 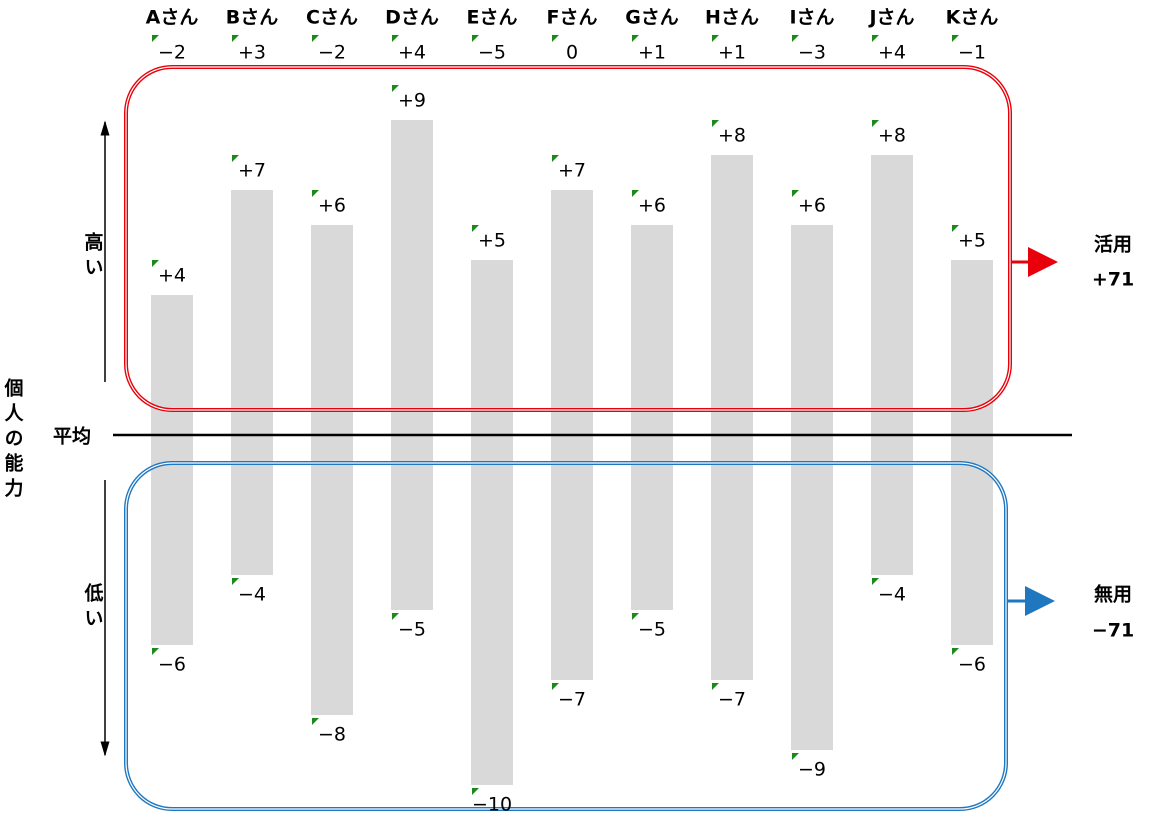 I want to click on category-label: Gさん, so click(x=652, y=18).